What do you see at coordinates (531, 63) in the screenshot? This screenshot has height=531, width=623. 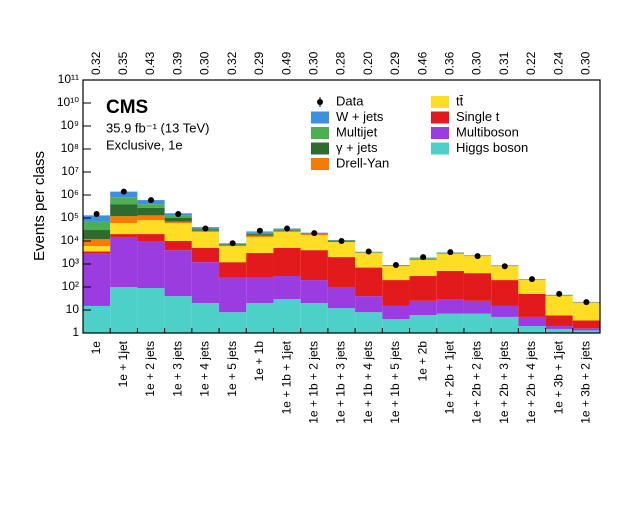 I see `top-label: 0.22` at bounding box center [531, 63].